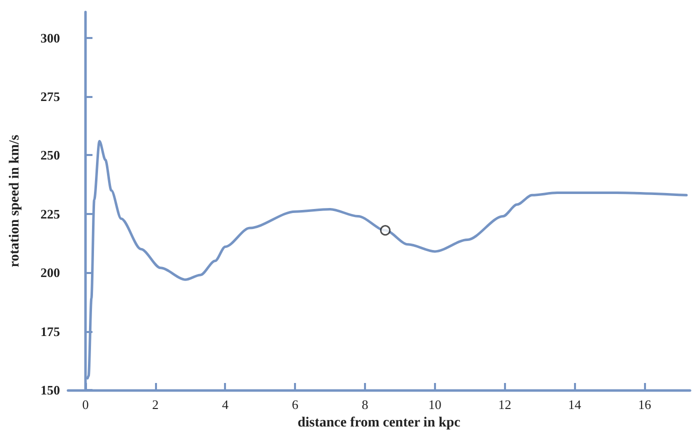 The height and width of the screenshot is (435, 692). I want to click on x-tick-label: 16, so click(645, 404).